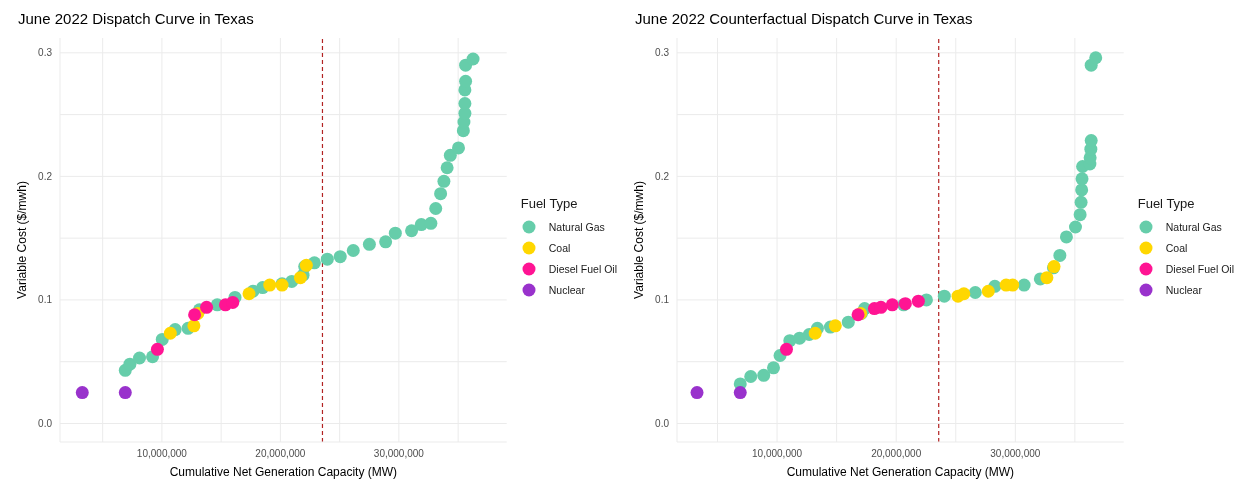 This screenshot has width=1251, height=500. I want to click on chart-title: June 2022 Counterfactual Dispatch Curve in Texas, so click(804, 18).